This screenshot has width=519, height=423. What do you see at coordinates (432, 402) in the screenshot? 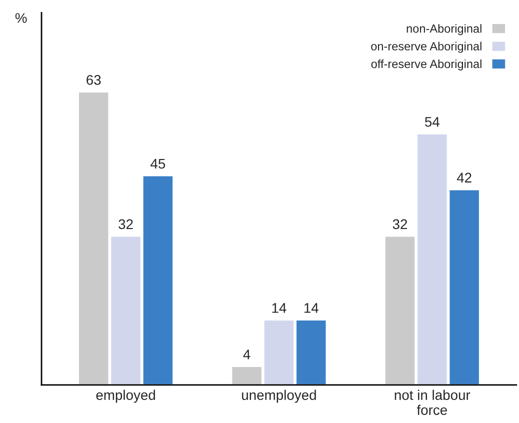
I see `x-tick-label: not in labour force` at bounding box center [432, 402].